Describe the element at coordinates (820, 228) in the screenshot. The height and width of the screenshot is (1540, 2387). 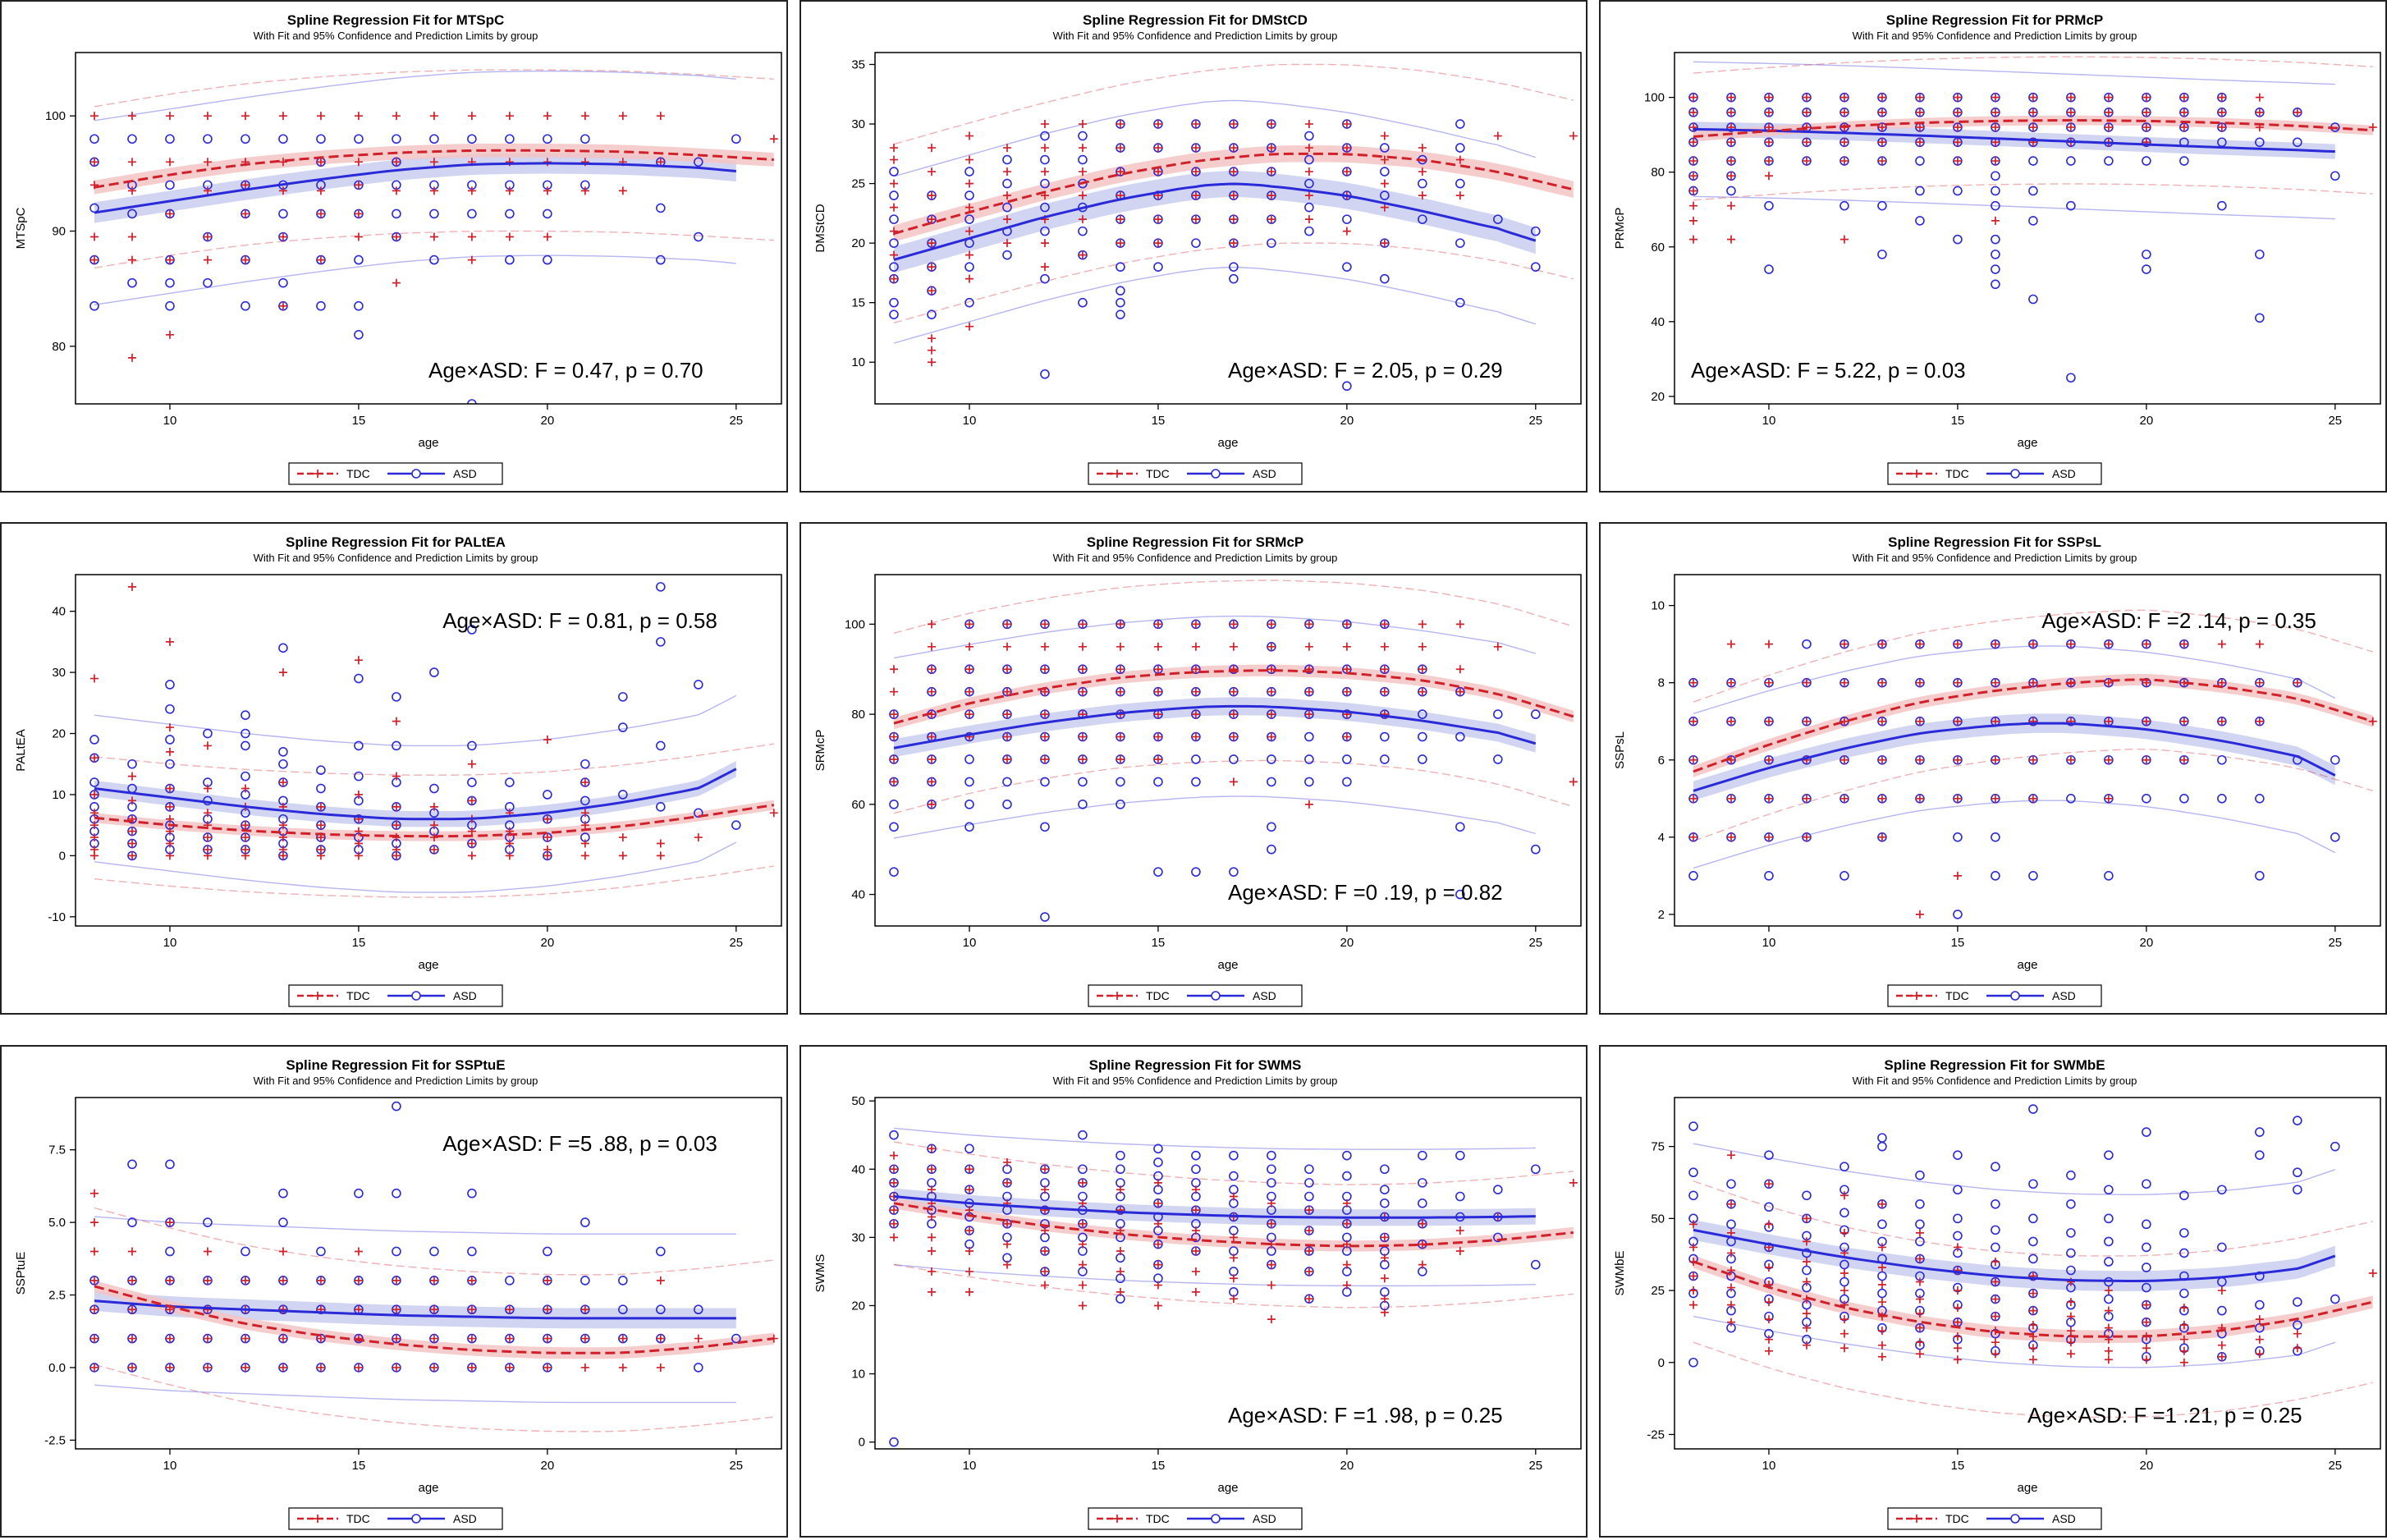
I see `y-axis-label: DMStCD` at that location.